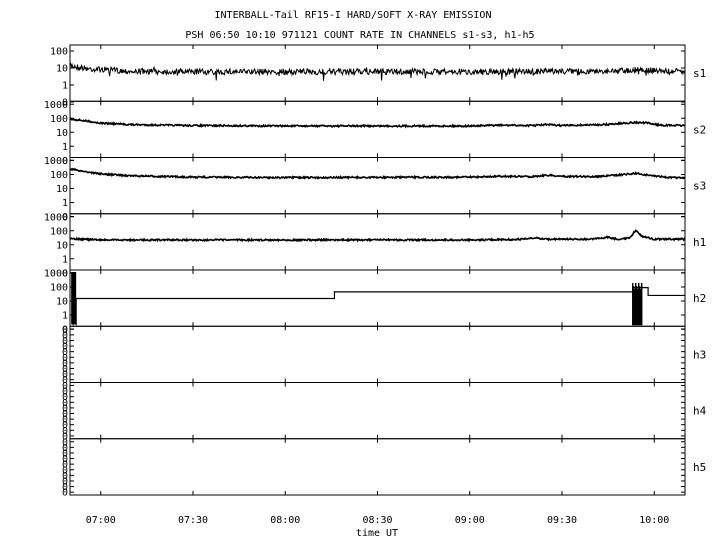  Describe the element at coordinates (699, 467) in the screenshot. I see `channel-label-h5: h5` at that location.